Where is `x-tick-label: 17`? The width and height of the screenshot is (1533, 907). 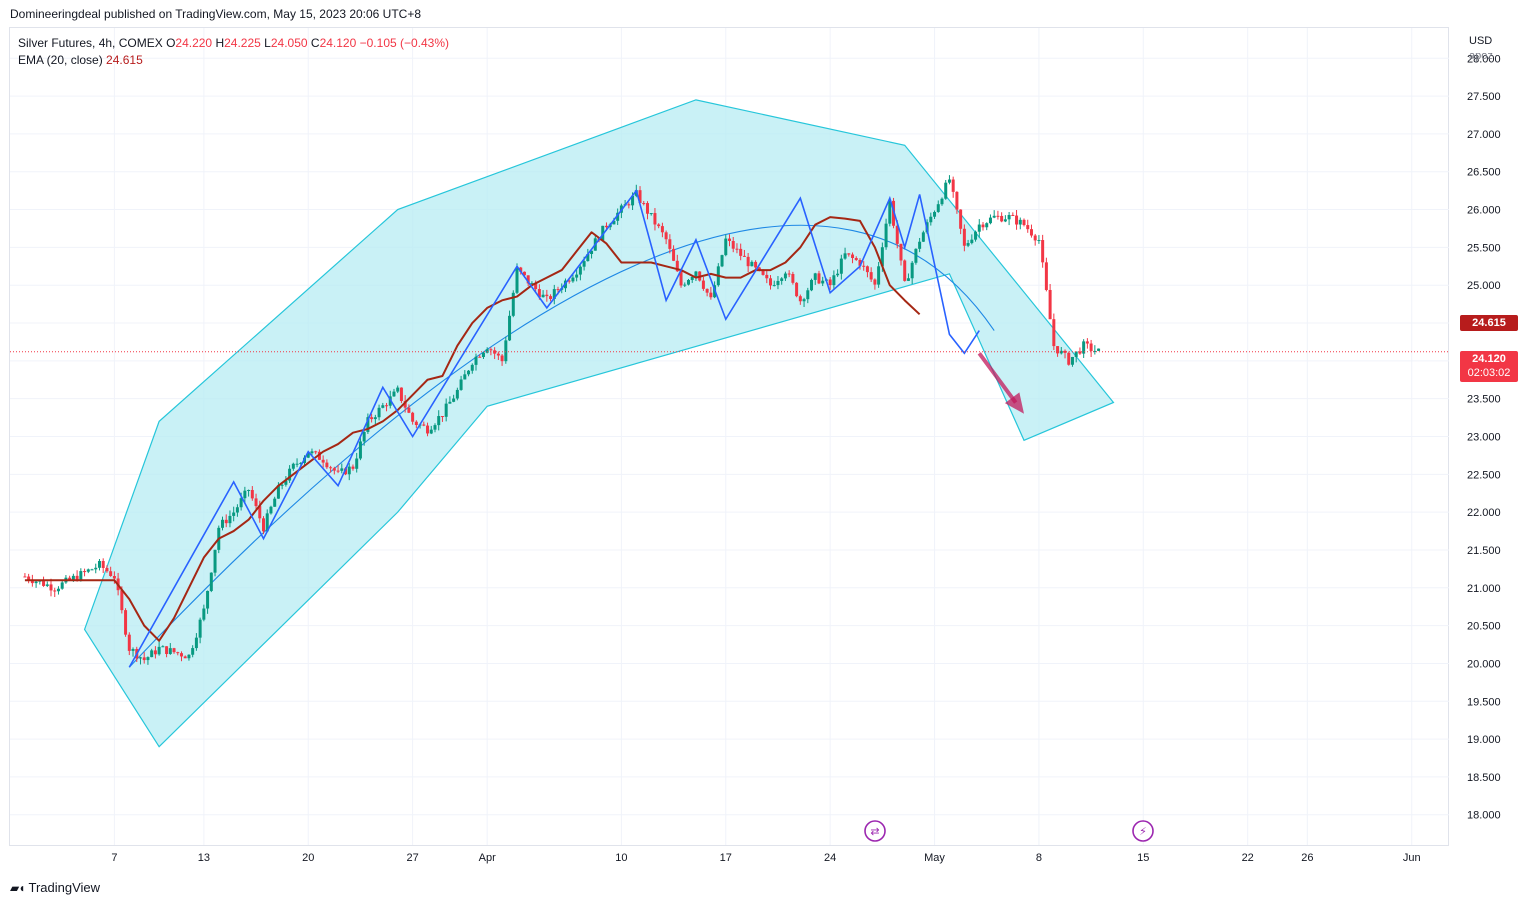 x-tick-label: 17 is located at coordinates (726, 858).